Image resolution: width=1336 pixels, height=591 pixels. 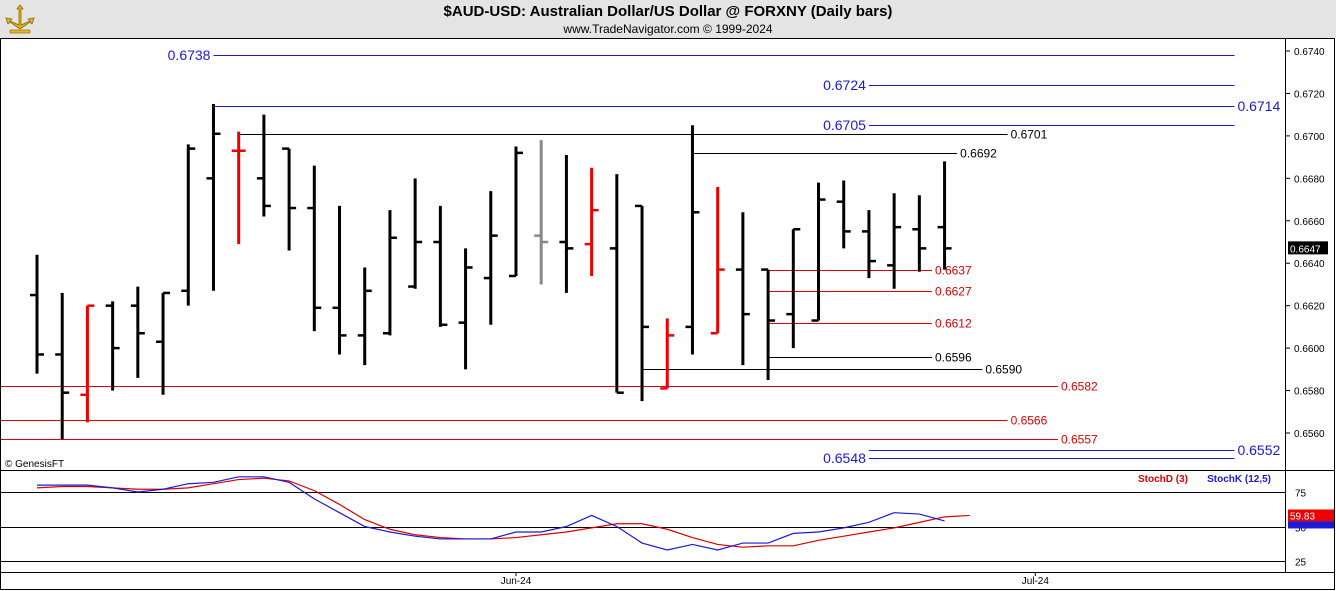 I want to click on date-tick-label: Jun-24, so click(x=516, y=581).